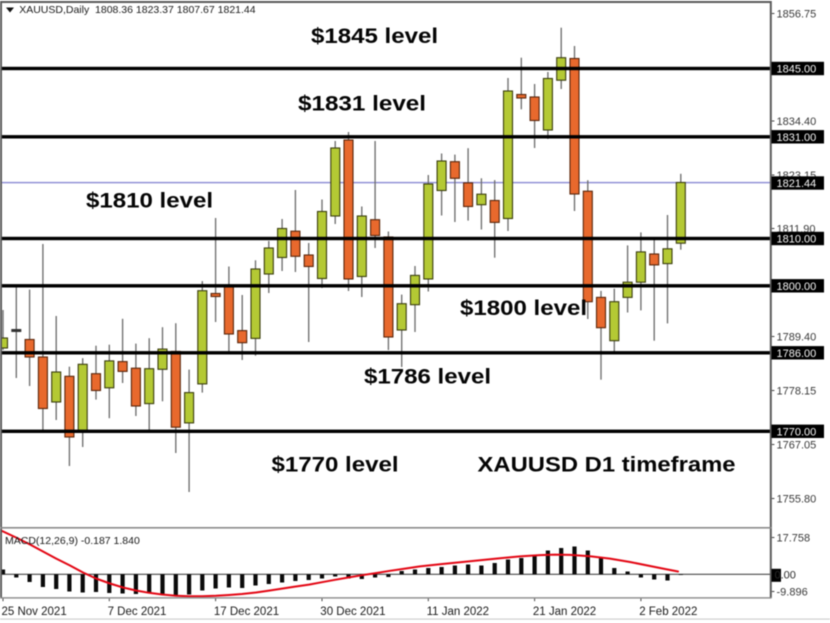 The width and height of the screenshot is (830, 623). What do you see at coordinates (335, 464) in the screenshot?
I see `svg-text: $1770 level` at bounding box center [335, 464].